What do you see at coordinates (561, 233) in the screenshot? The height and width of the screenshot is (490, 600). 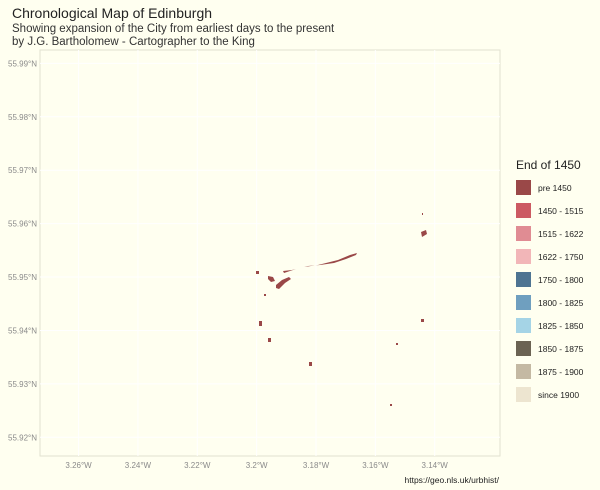 I see `legend-label: 1515 - 1622` at bounding box center [561, 233].